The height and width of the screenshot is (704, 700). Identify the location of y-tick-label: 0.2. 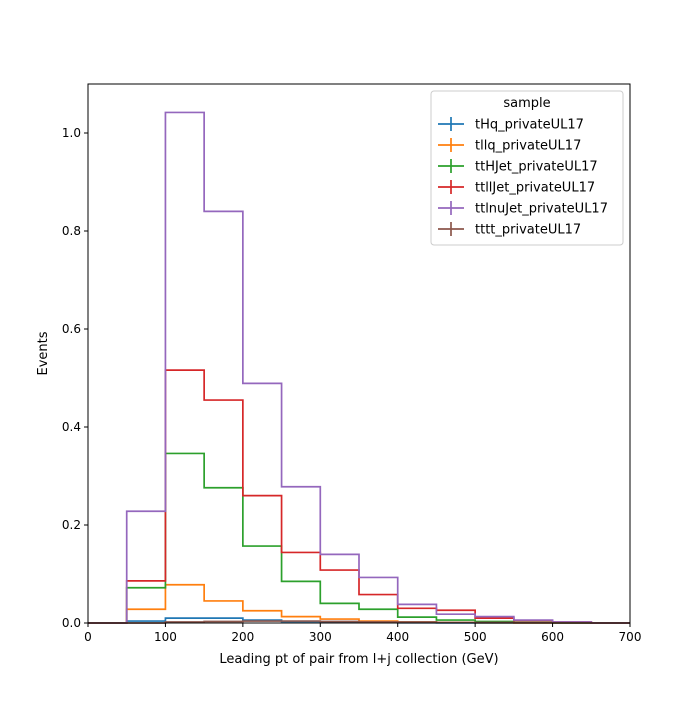
(71, 525).